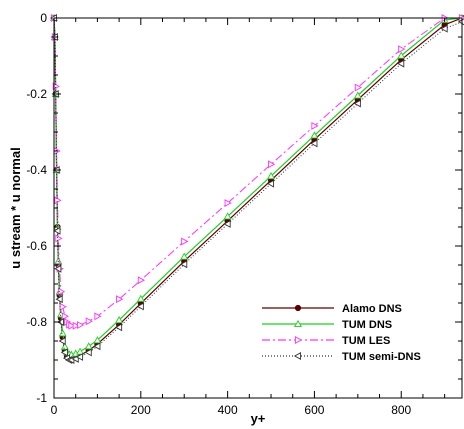  Describe the element at coordinates (36, 246) in the screenshot. I see `y-tick-label: -0.6` at that location.